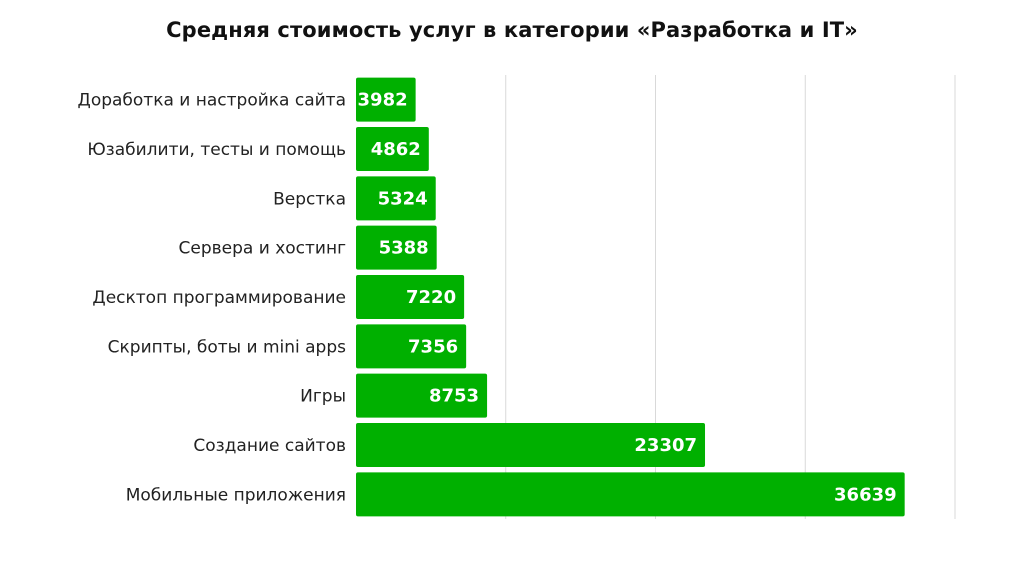 The image size is (1024, 576). I want to click on bar-value-label: 4862, so click(396, 149).